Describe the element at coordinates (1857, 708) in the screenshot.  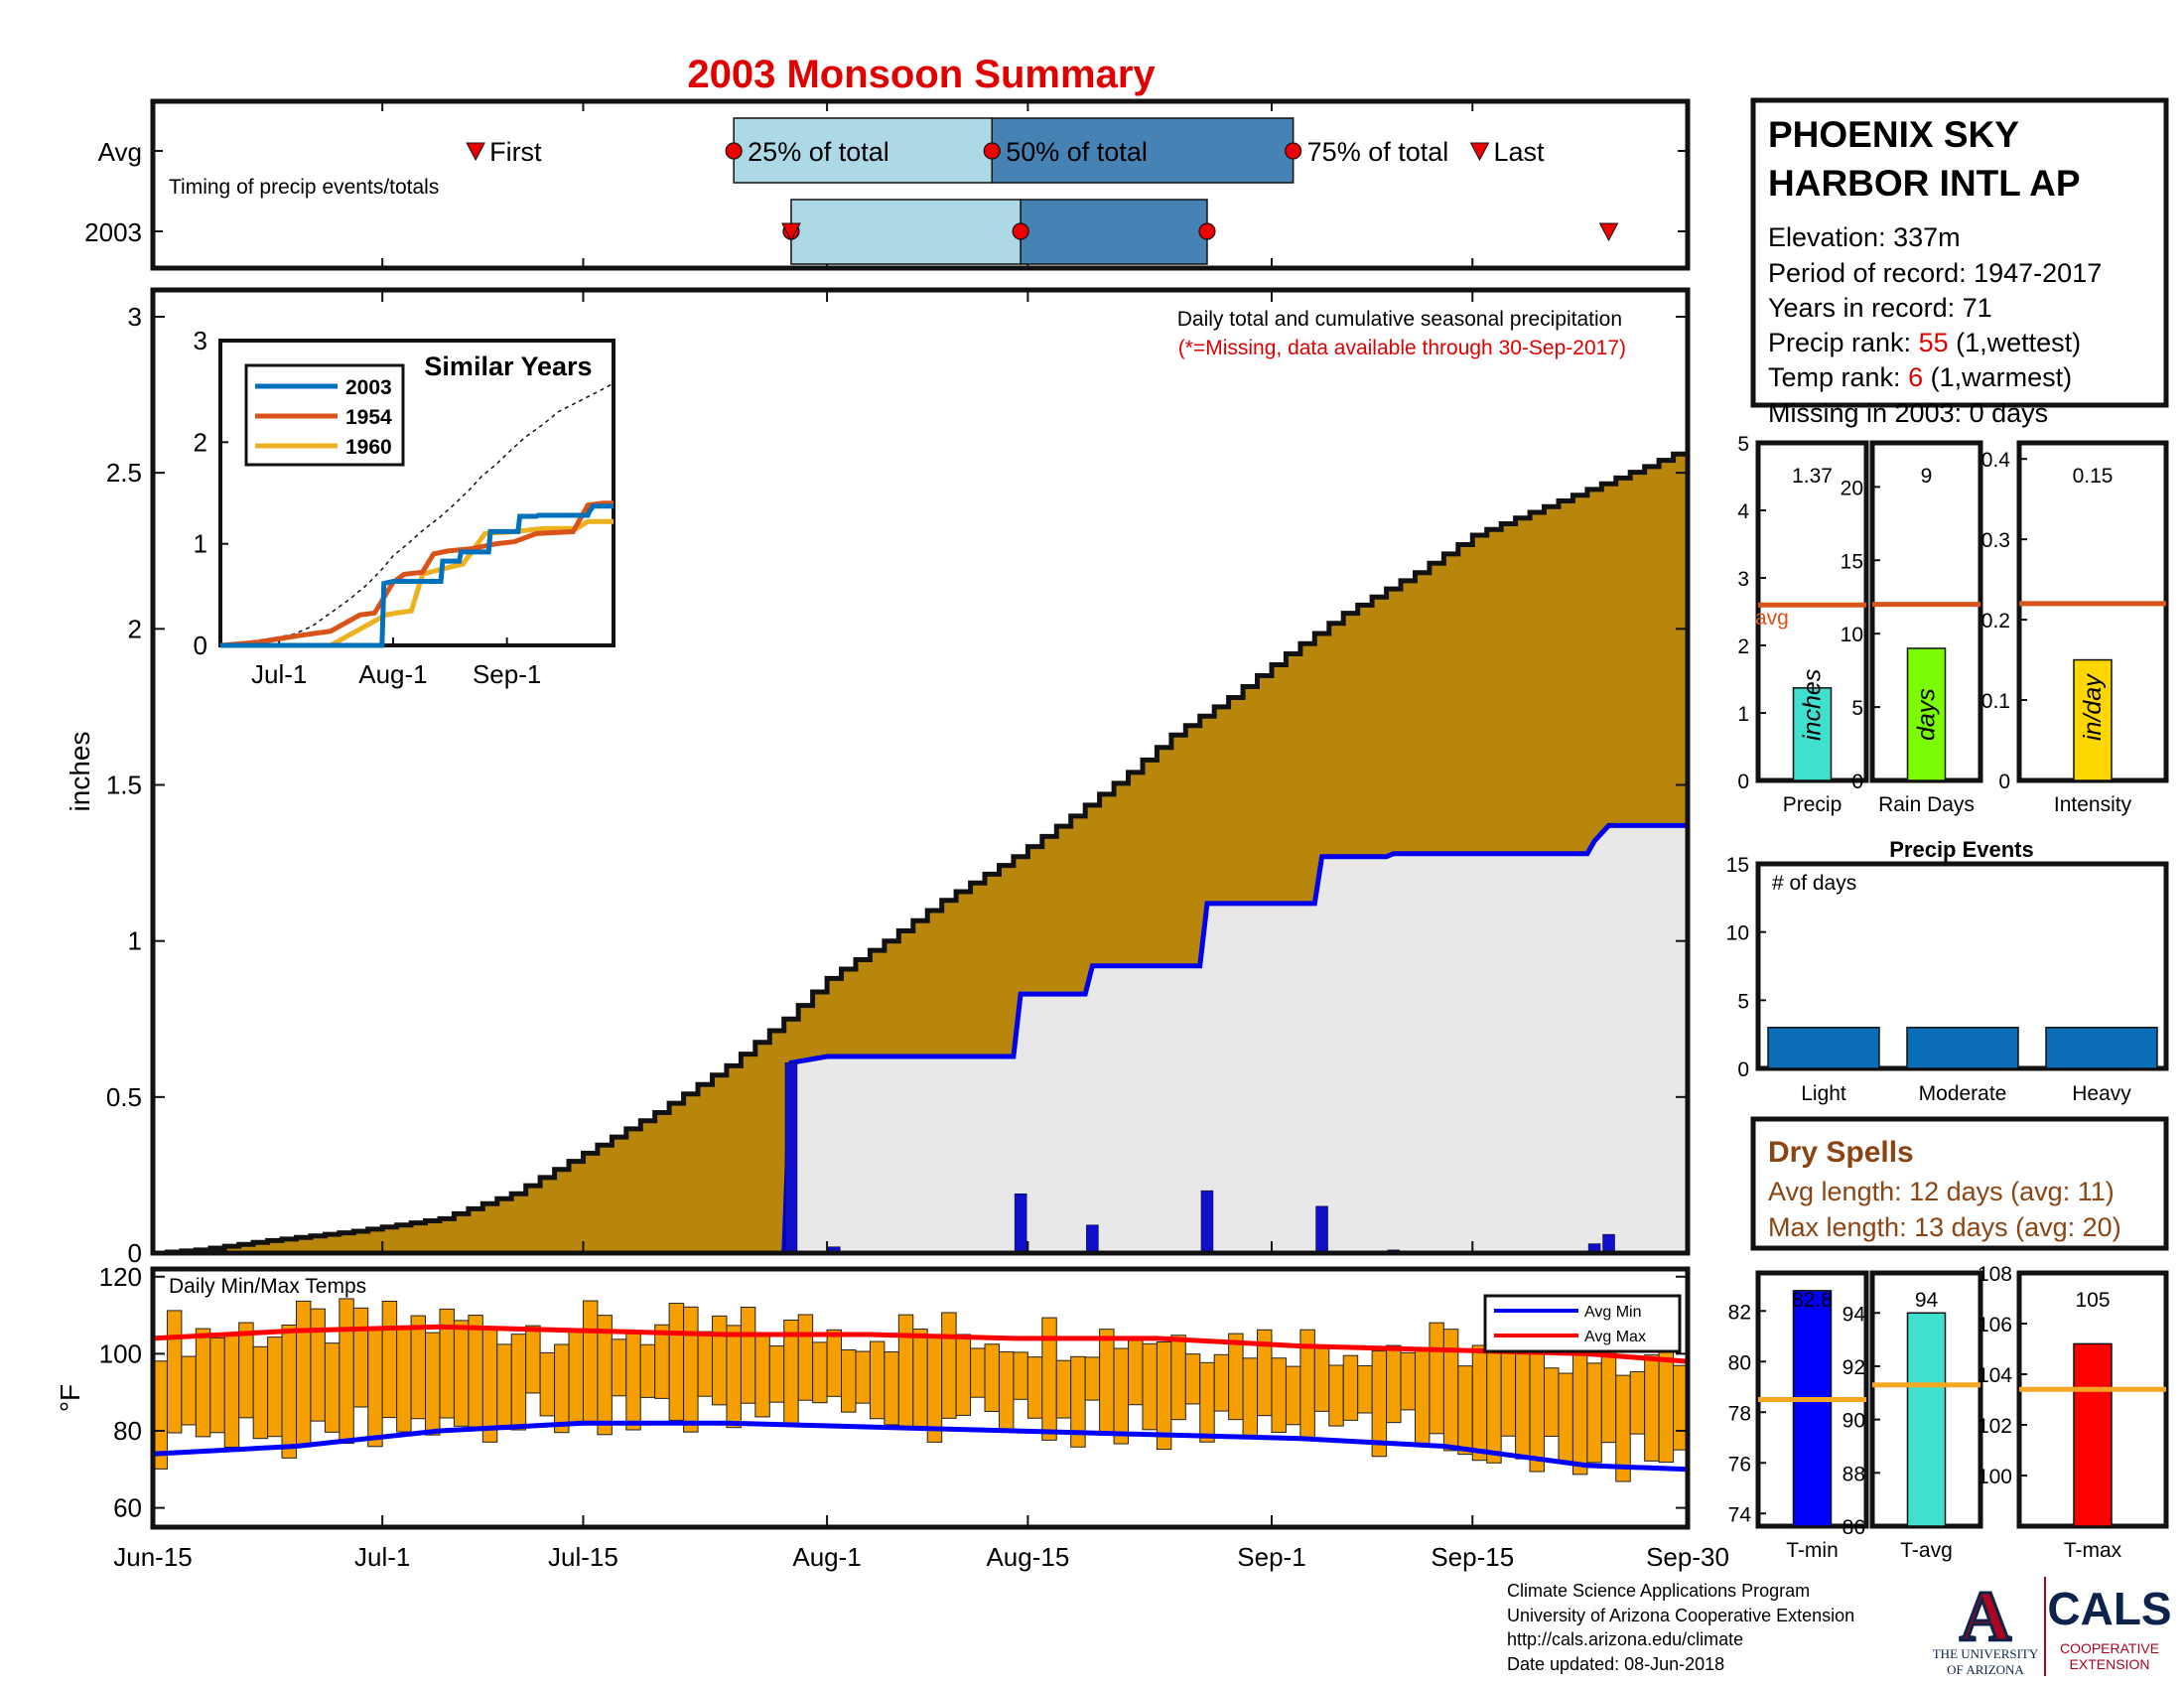
I see `summary-ytick-label: 5` at that location.